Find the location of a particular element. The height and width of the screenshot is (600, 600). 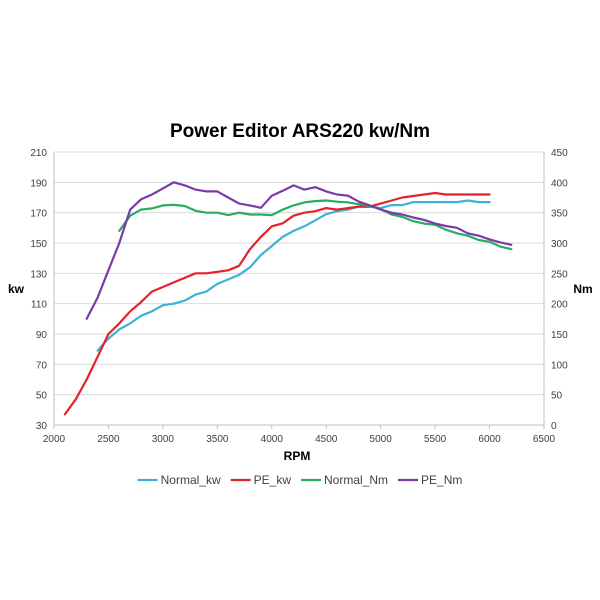

chart-title: Power Editor ARS220 kw/Nm is located at coordinates (300, 131).